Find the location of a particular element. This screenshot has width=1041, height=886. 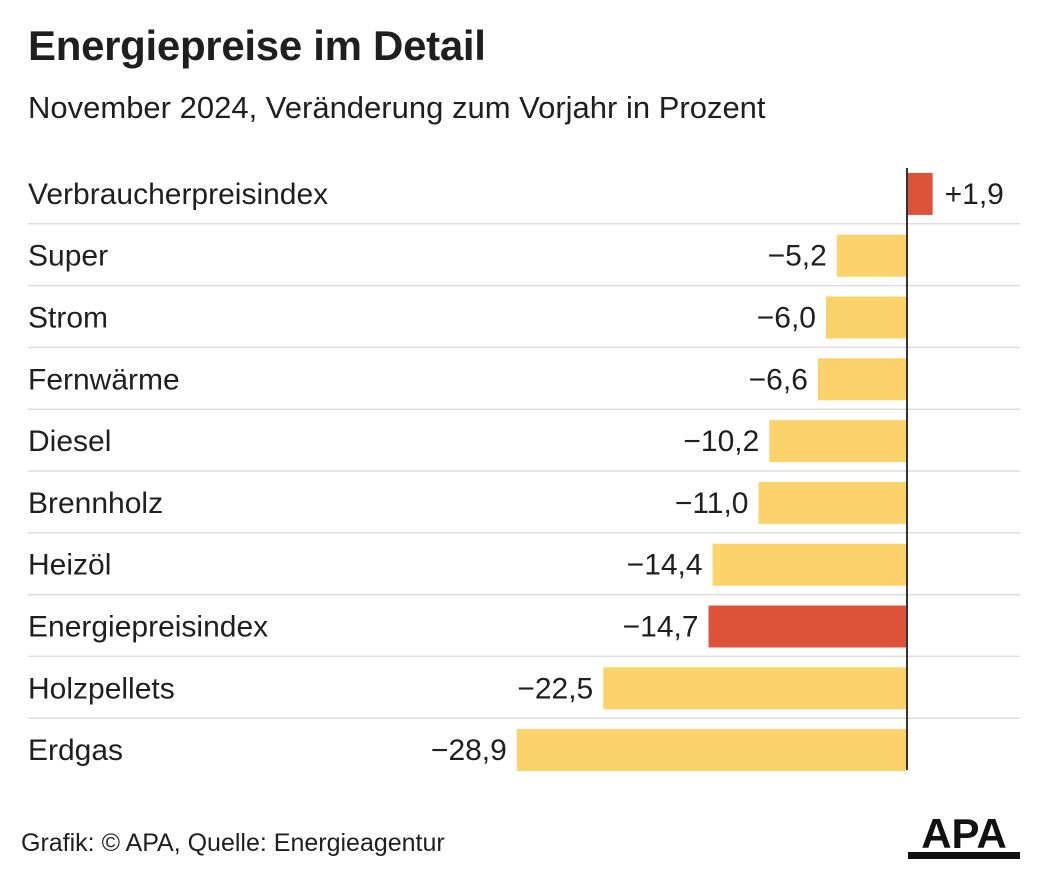

value-label: −11,0 is located at coordinates (712, 503).